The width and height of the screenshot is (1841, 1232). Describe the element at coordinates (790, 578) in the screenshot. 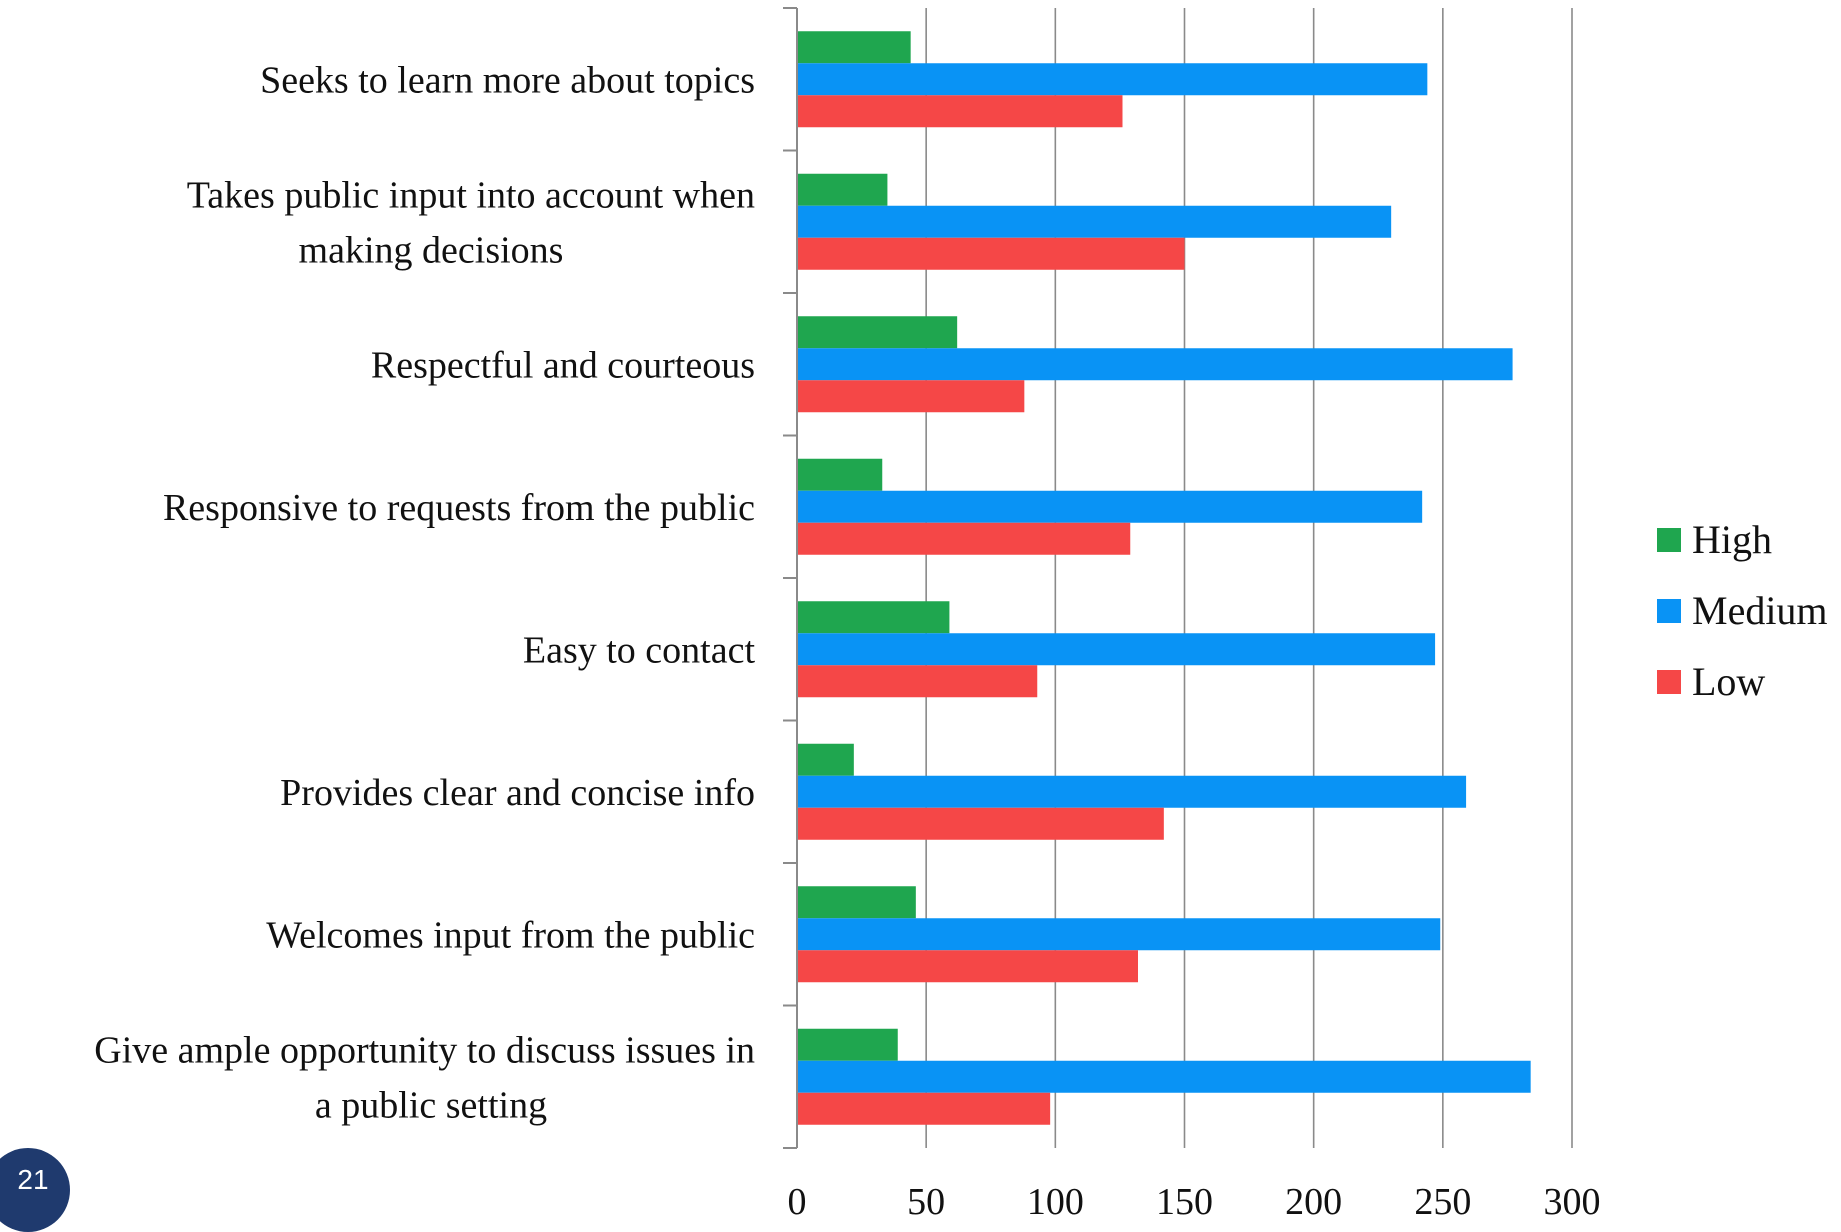

I see `axes` at that location.